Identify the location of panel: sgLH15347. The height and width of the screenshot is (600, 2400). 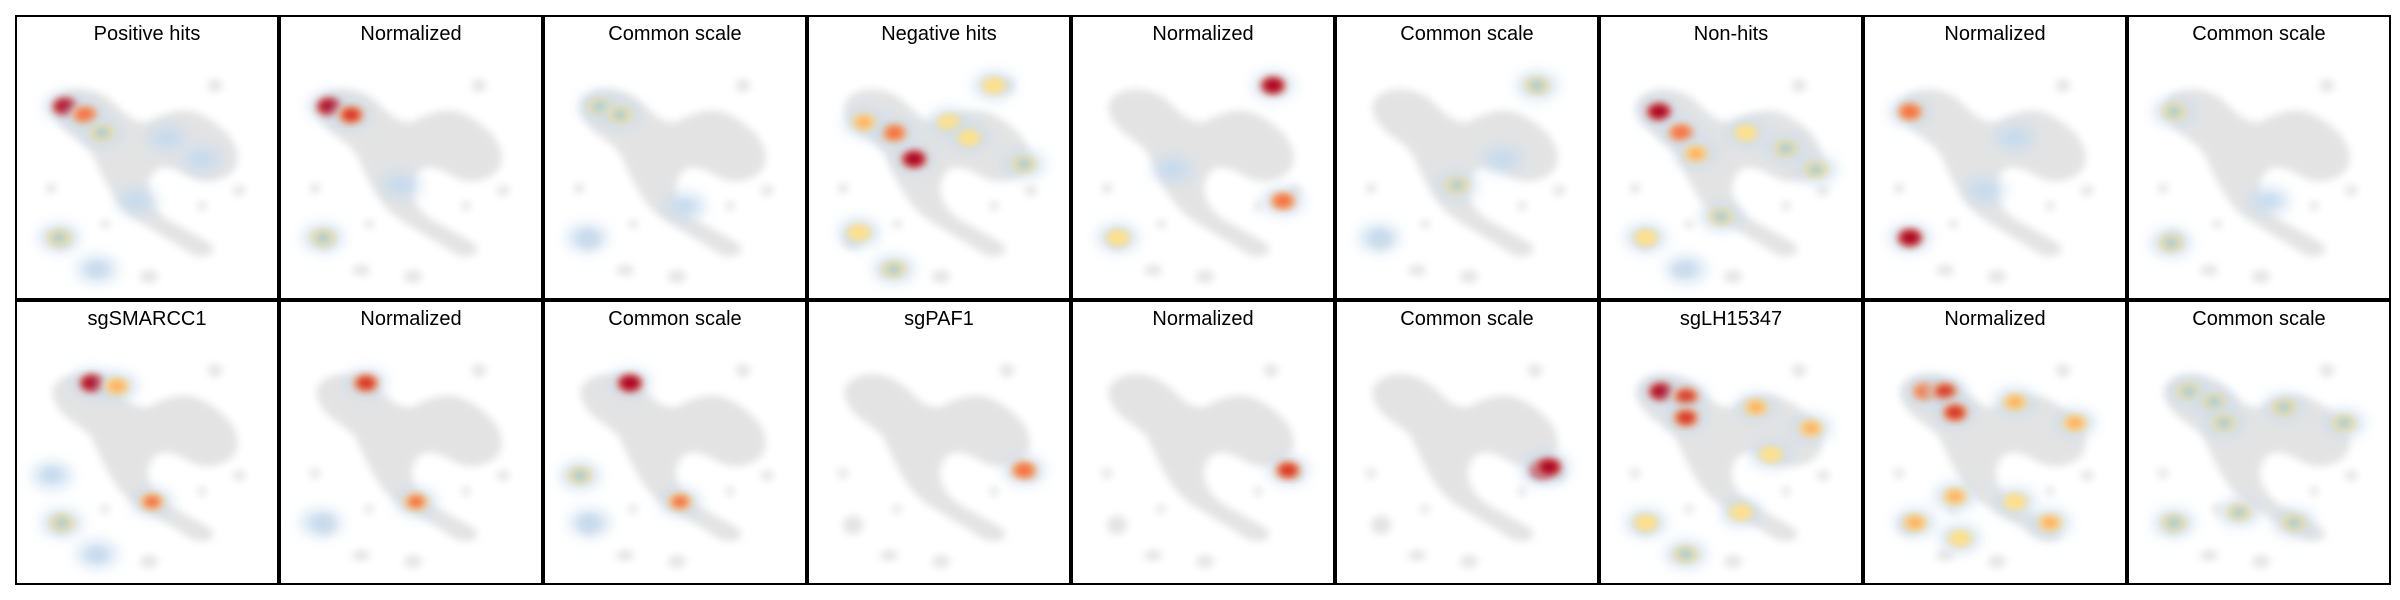
(1731, 442).